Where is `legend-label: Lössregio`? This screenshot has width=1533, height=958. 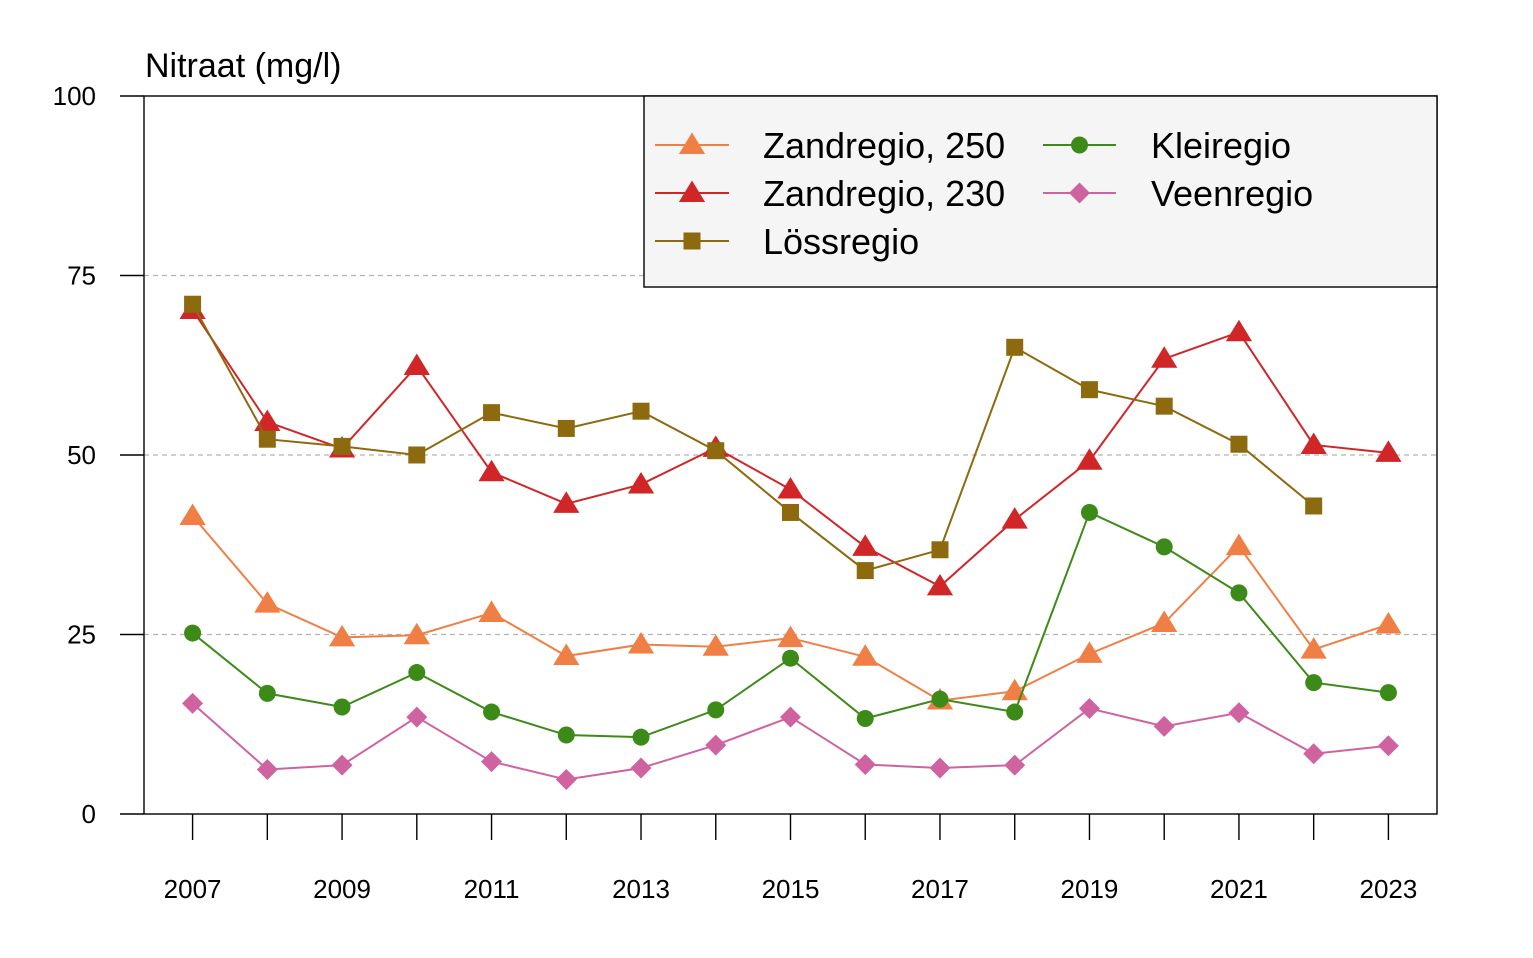 legend-label: Lössregio is located at coordinates (841, 241).